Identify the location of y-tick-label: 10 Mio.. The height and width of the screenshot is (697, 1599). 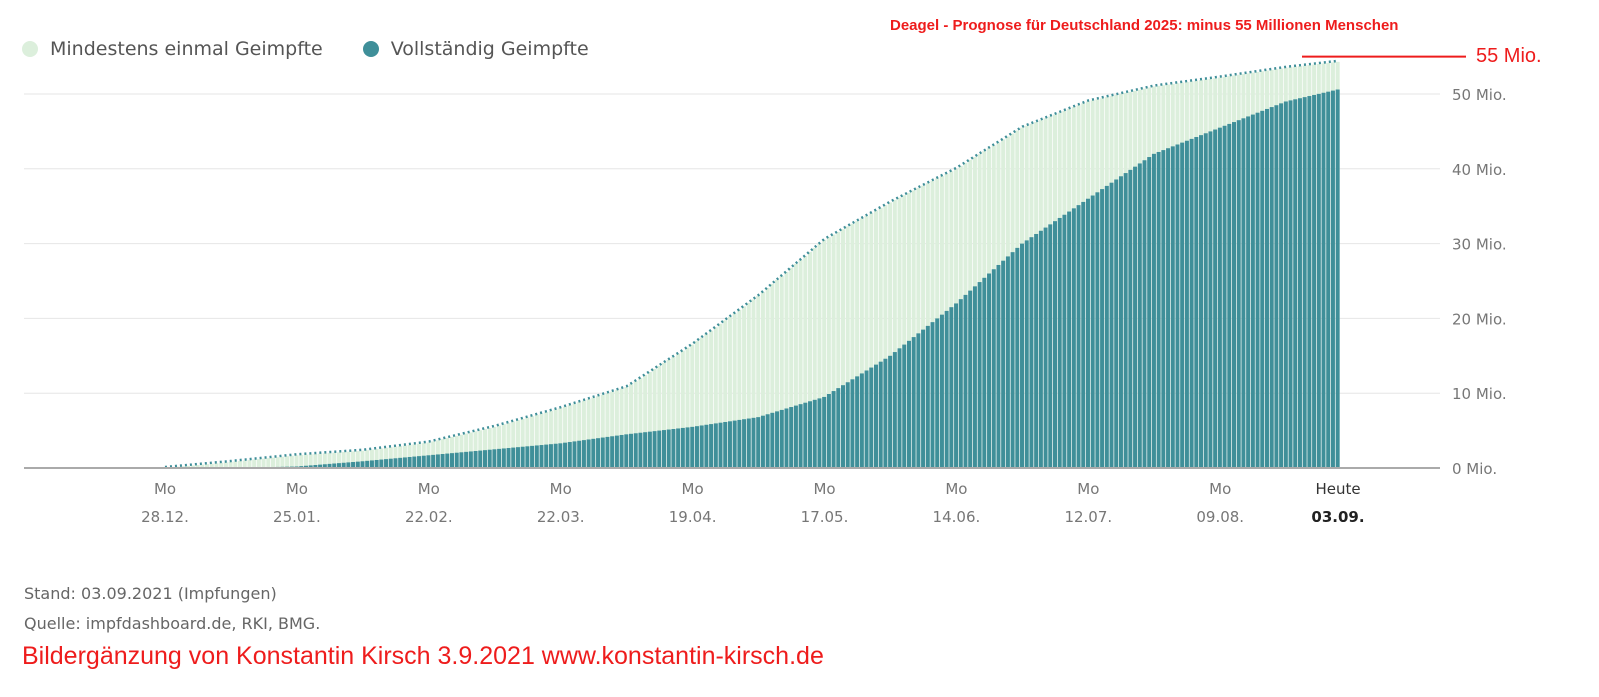
(1479, 394).